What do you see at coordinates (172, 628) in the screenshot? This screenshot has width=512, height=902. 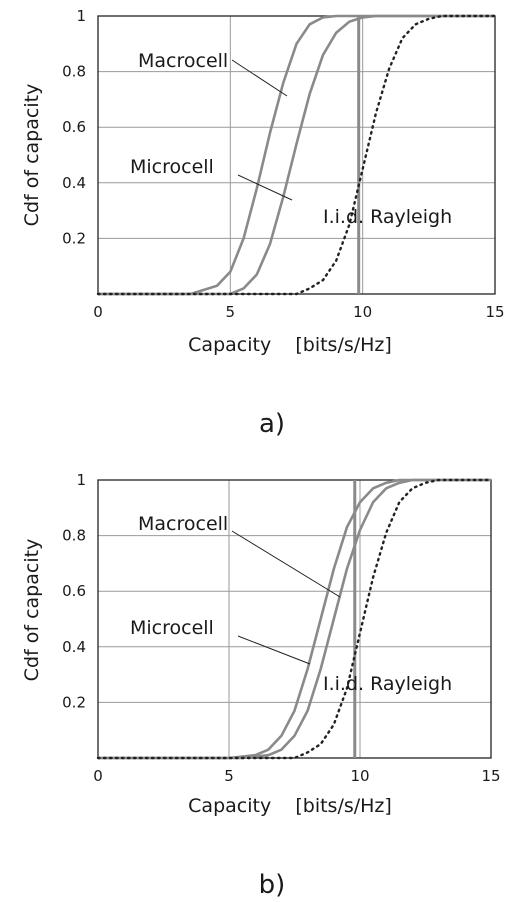 I see `curve-label-microcell-b: Microcell` at bounding box center [172, 628].